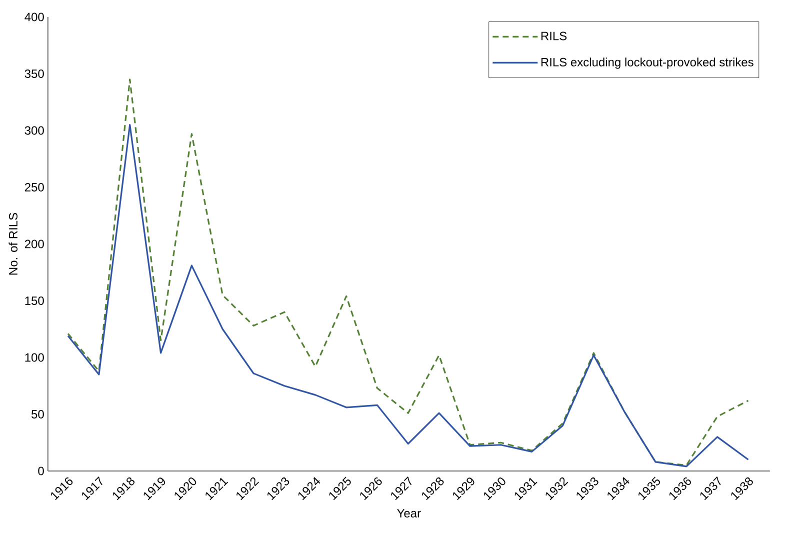  Describe the element at coordinates (409, 513) in the screenshot. I see `x-axis-title: Year` at that location.